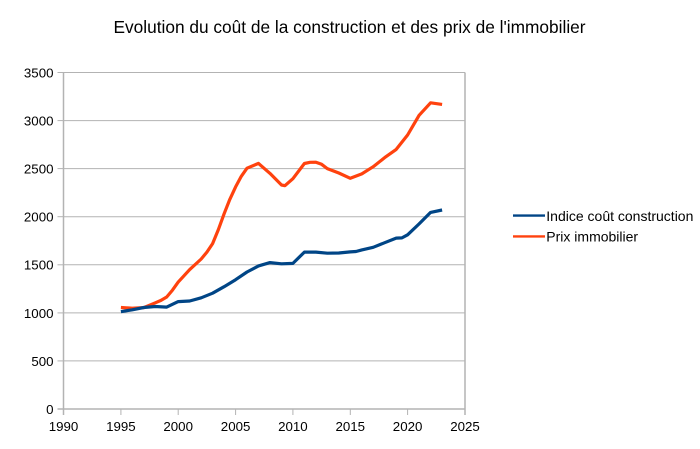 Image resolution: width=700 pixels, height=449 pixels. I want to click on svg-text: 1990, so click(64, 426).